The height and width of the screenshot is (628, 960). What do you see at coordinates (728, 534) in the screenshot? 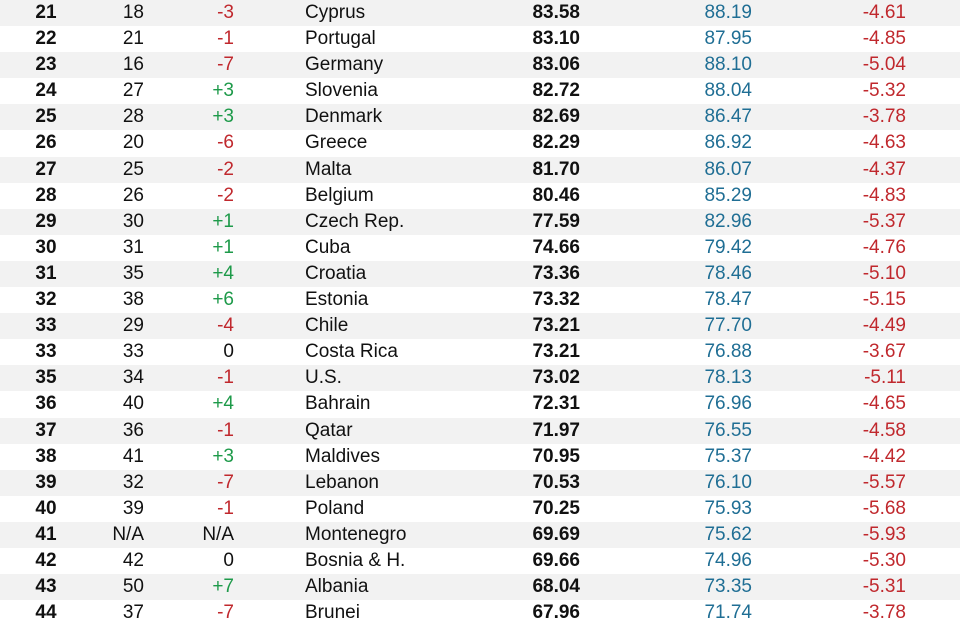
I see `secondary-score-cell: 75.62` at bounding box center [728, 534].